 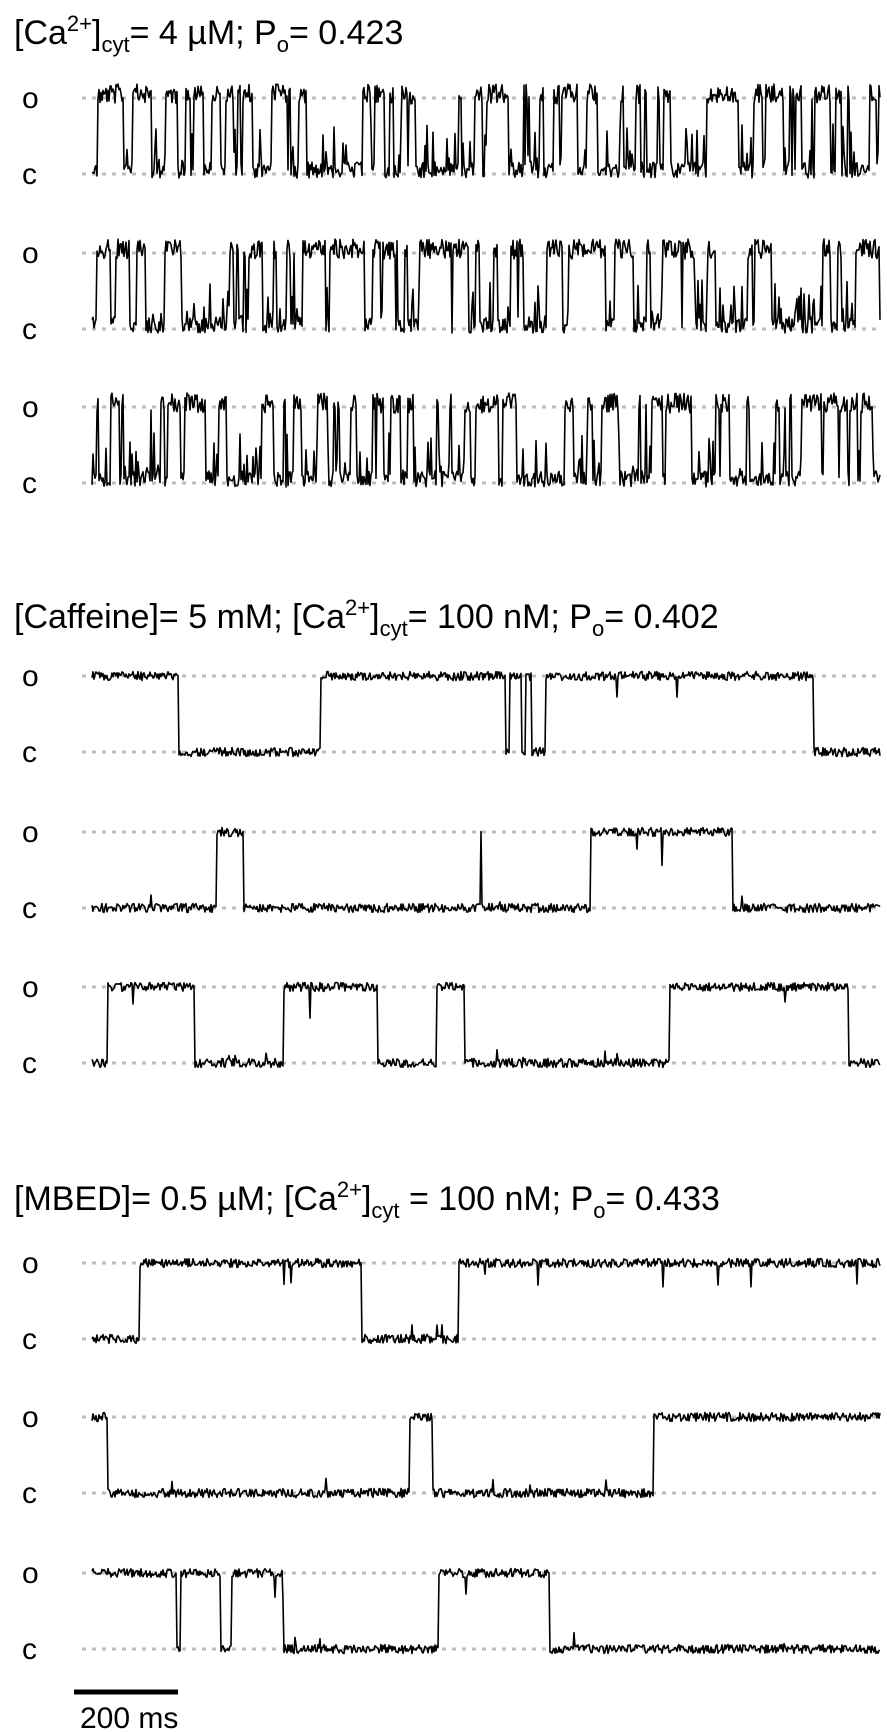 I want to click on panel-1-sweep-1-closed-label: c, so click(x=29, y=174).